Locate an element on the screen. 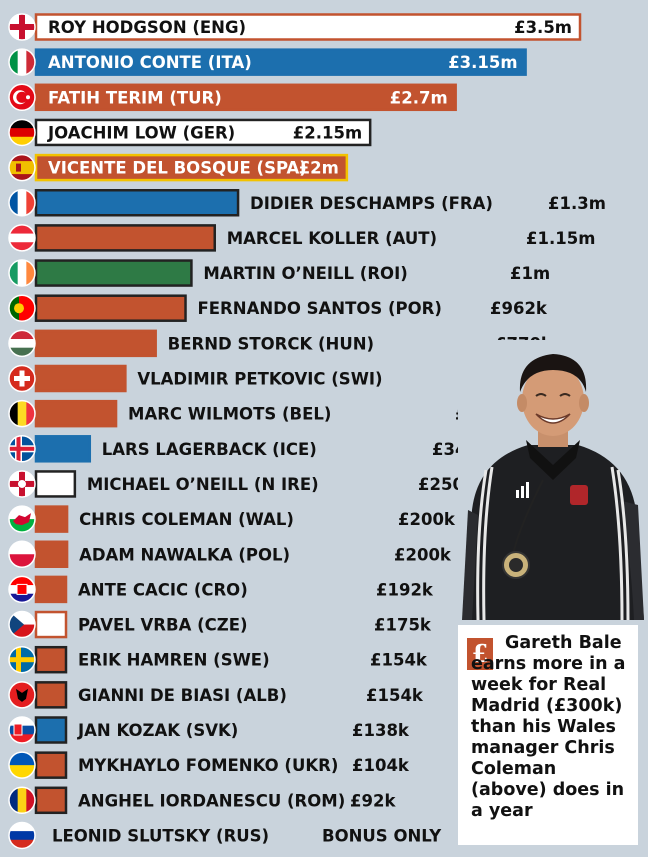 This screenshot has height=857, width=648. croatia-flag-icon is located at coordinates (22, 589).